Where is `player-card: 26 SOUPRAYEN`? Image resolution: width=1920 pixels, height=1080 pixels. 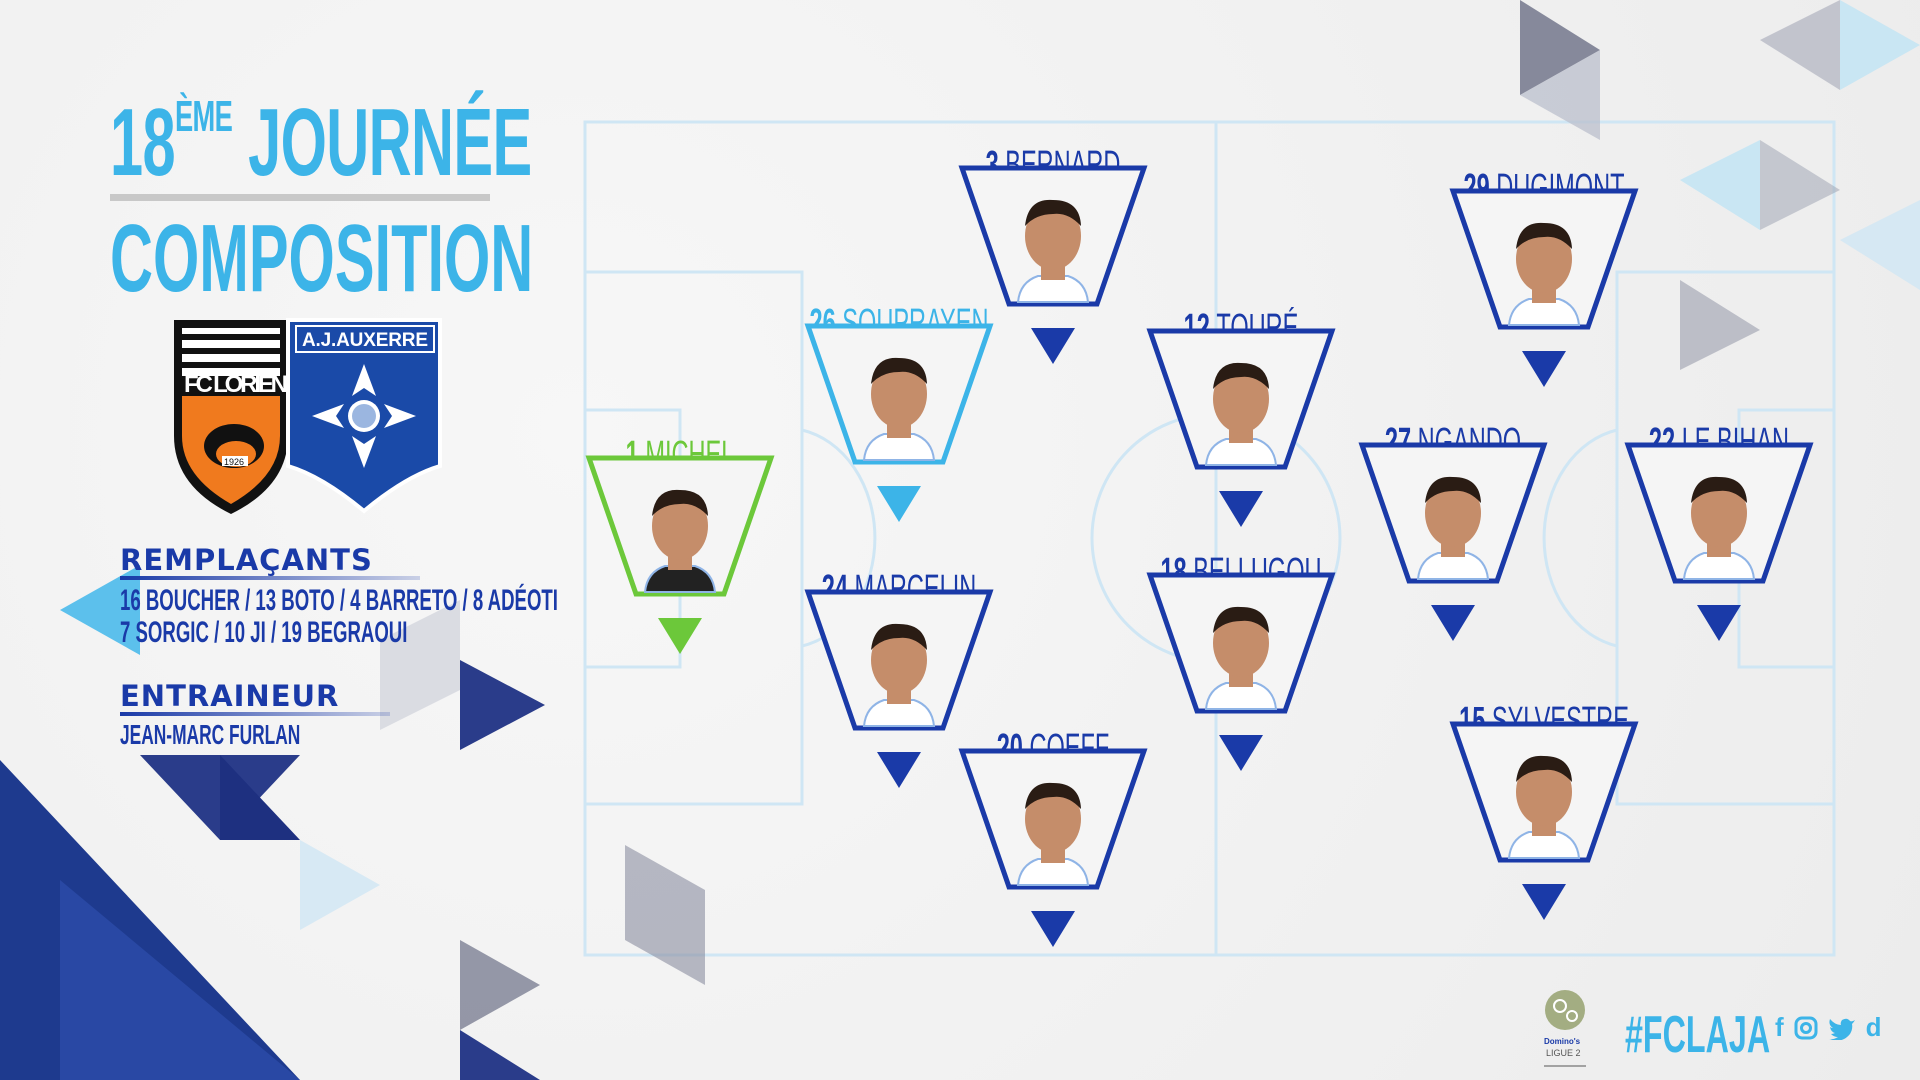 player-card: 26 SOUPRAYEN is located at coordinates (899, 417).